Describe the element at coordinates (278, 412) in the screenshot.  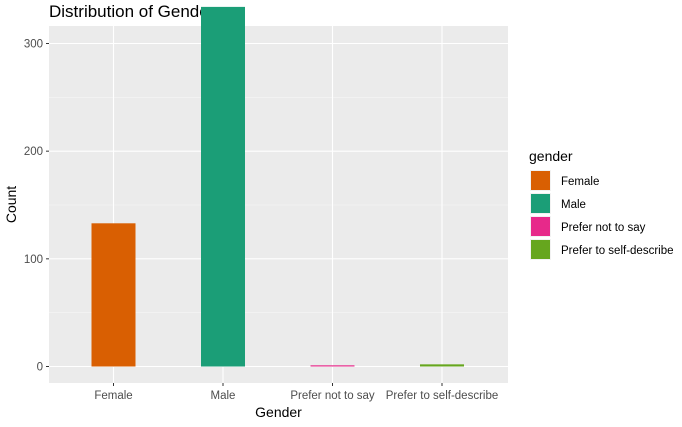
I see `x-axis-title: Gender` at that location.